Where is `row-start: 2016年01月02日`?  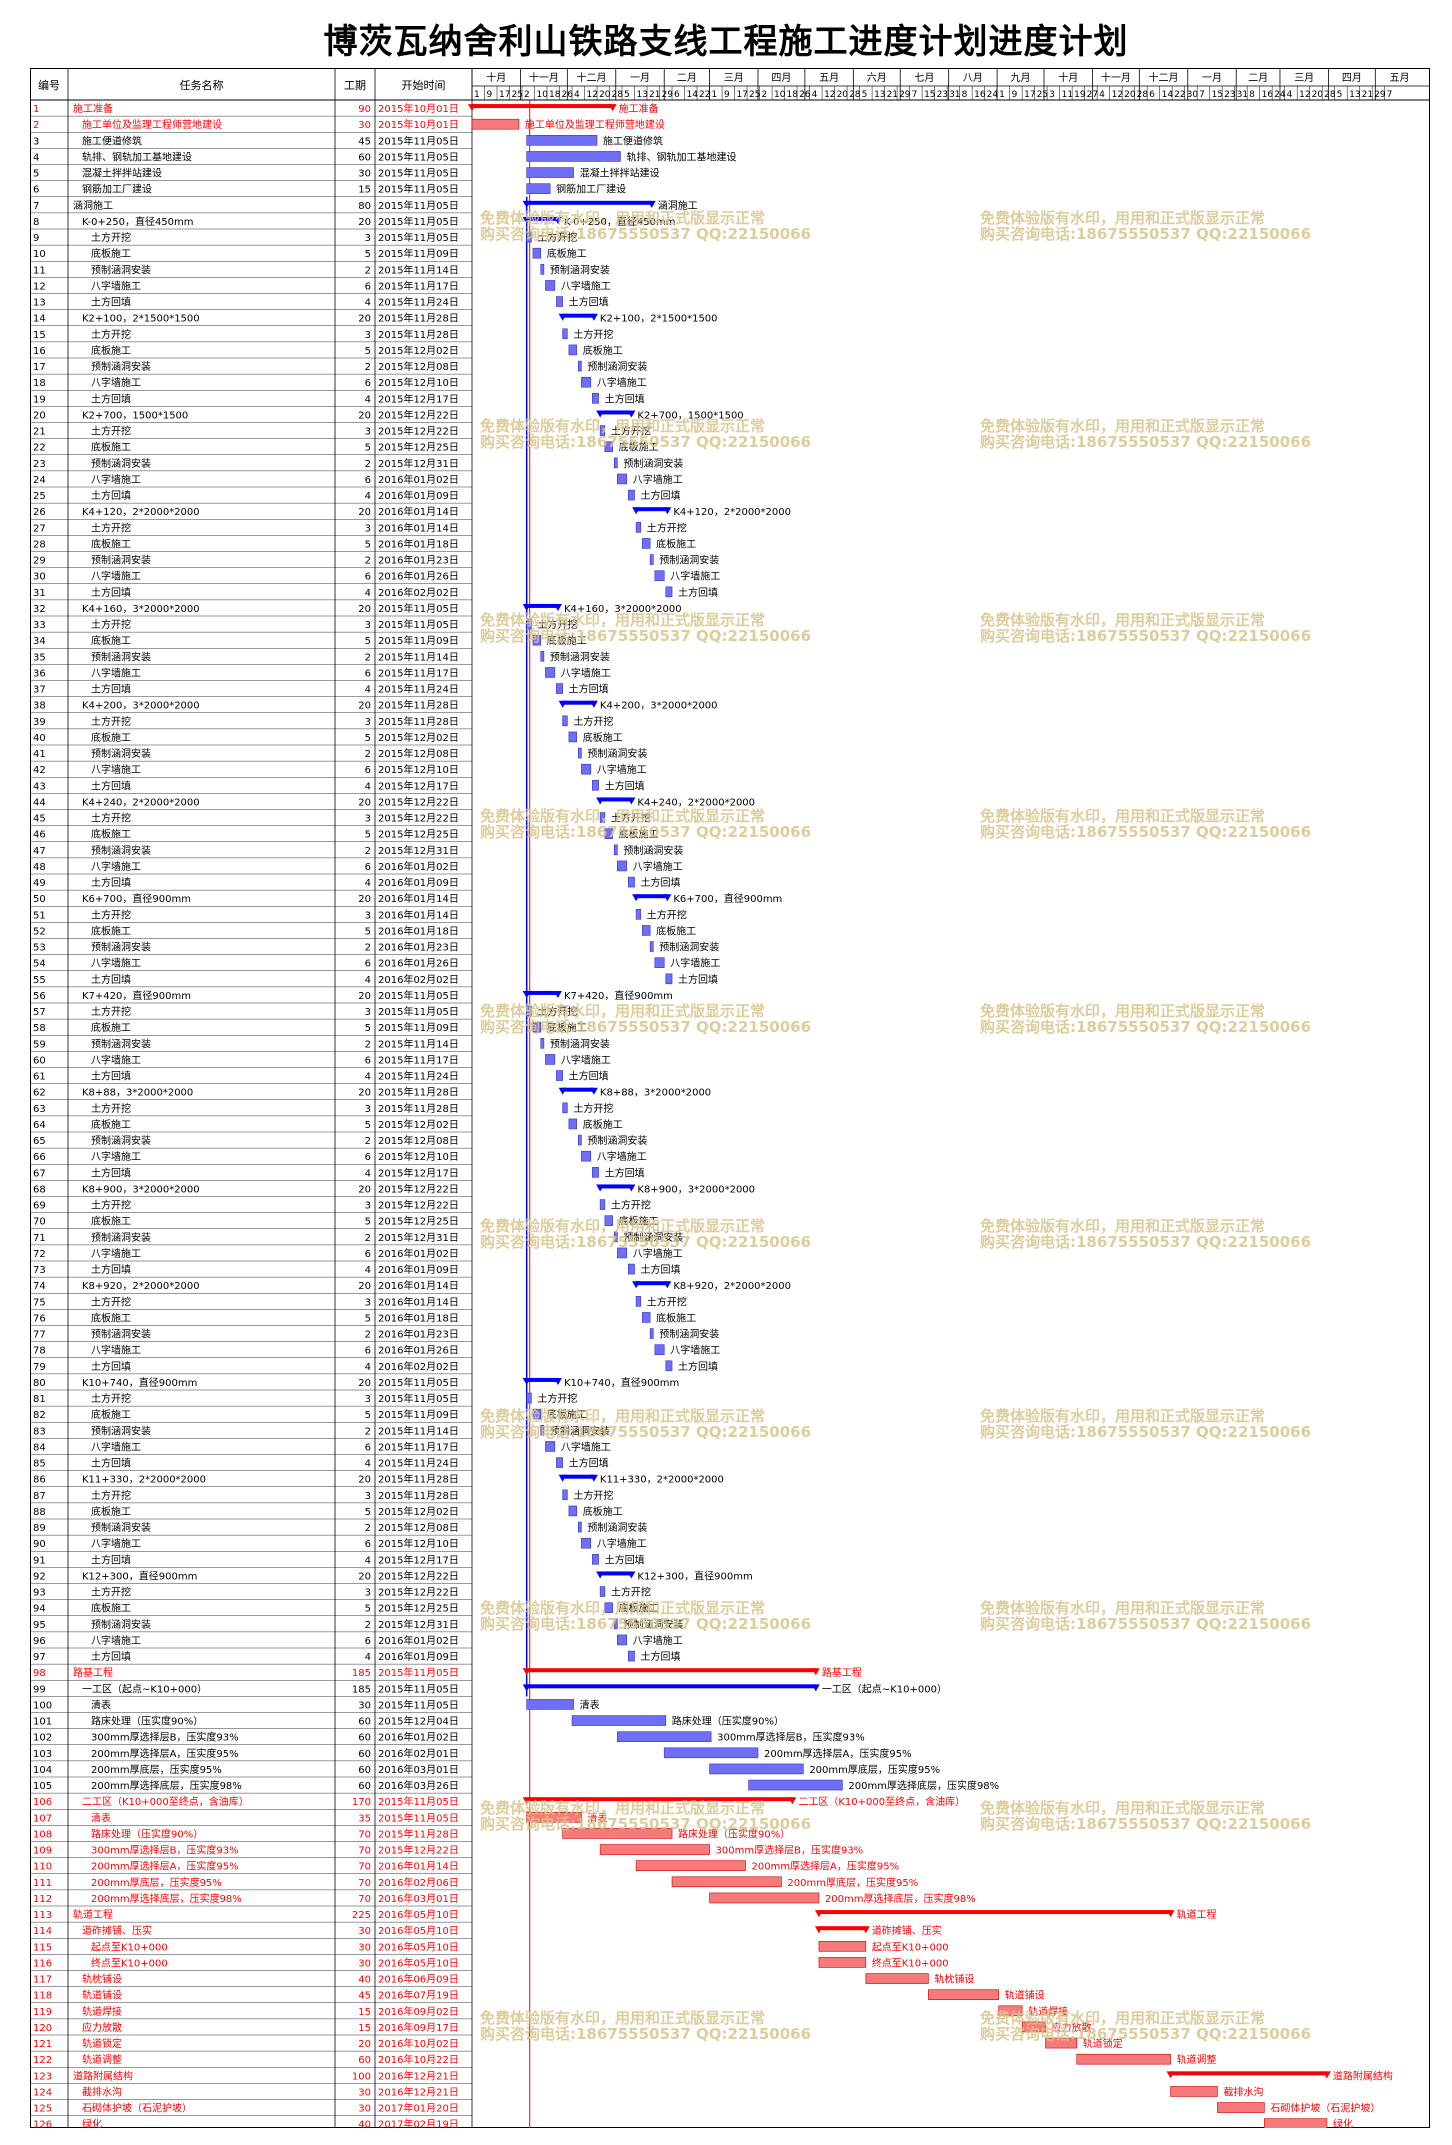 row-start: 2016年01月02日 is located at coordinates (418, 479).